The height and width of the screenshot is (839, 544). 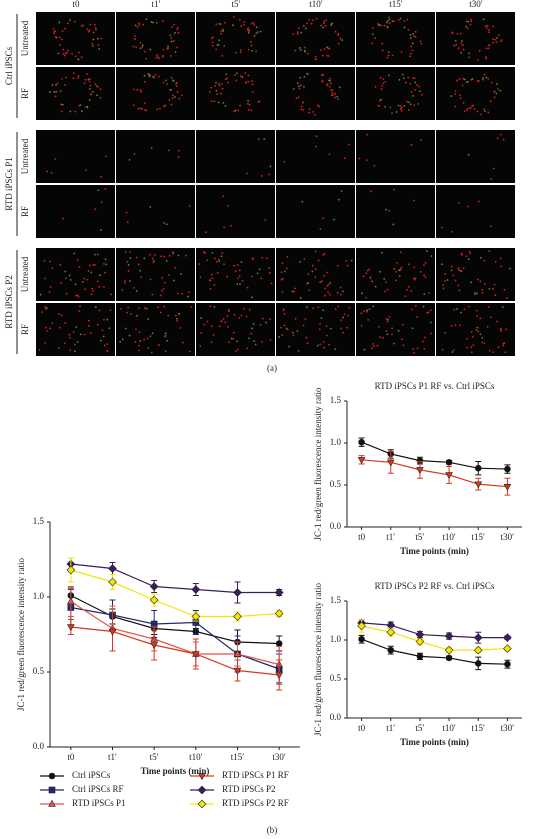 I want to click on column-label: t0, so click(x=76, y=4).